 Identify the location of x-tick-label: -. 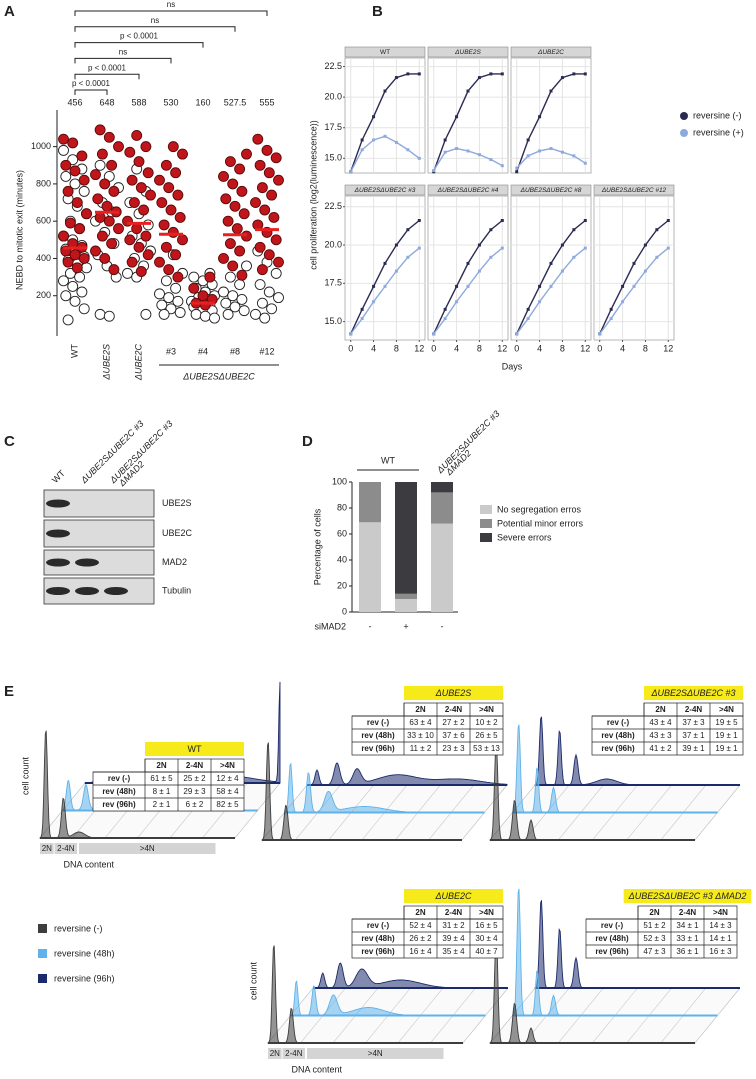
(370, 626).